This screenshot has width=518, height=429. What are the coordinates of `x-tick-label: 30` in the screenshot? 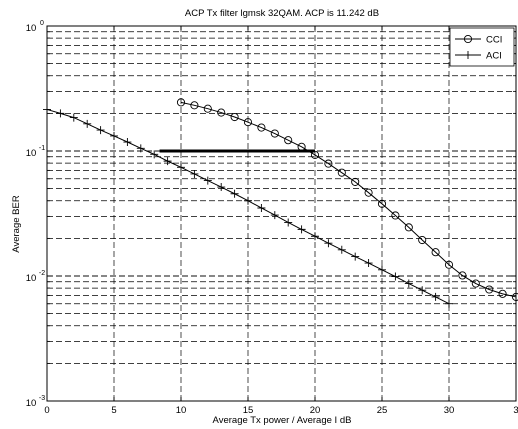 It's located at (449, 410).